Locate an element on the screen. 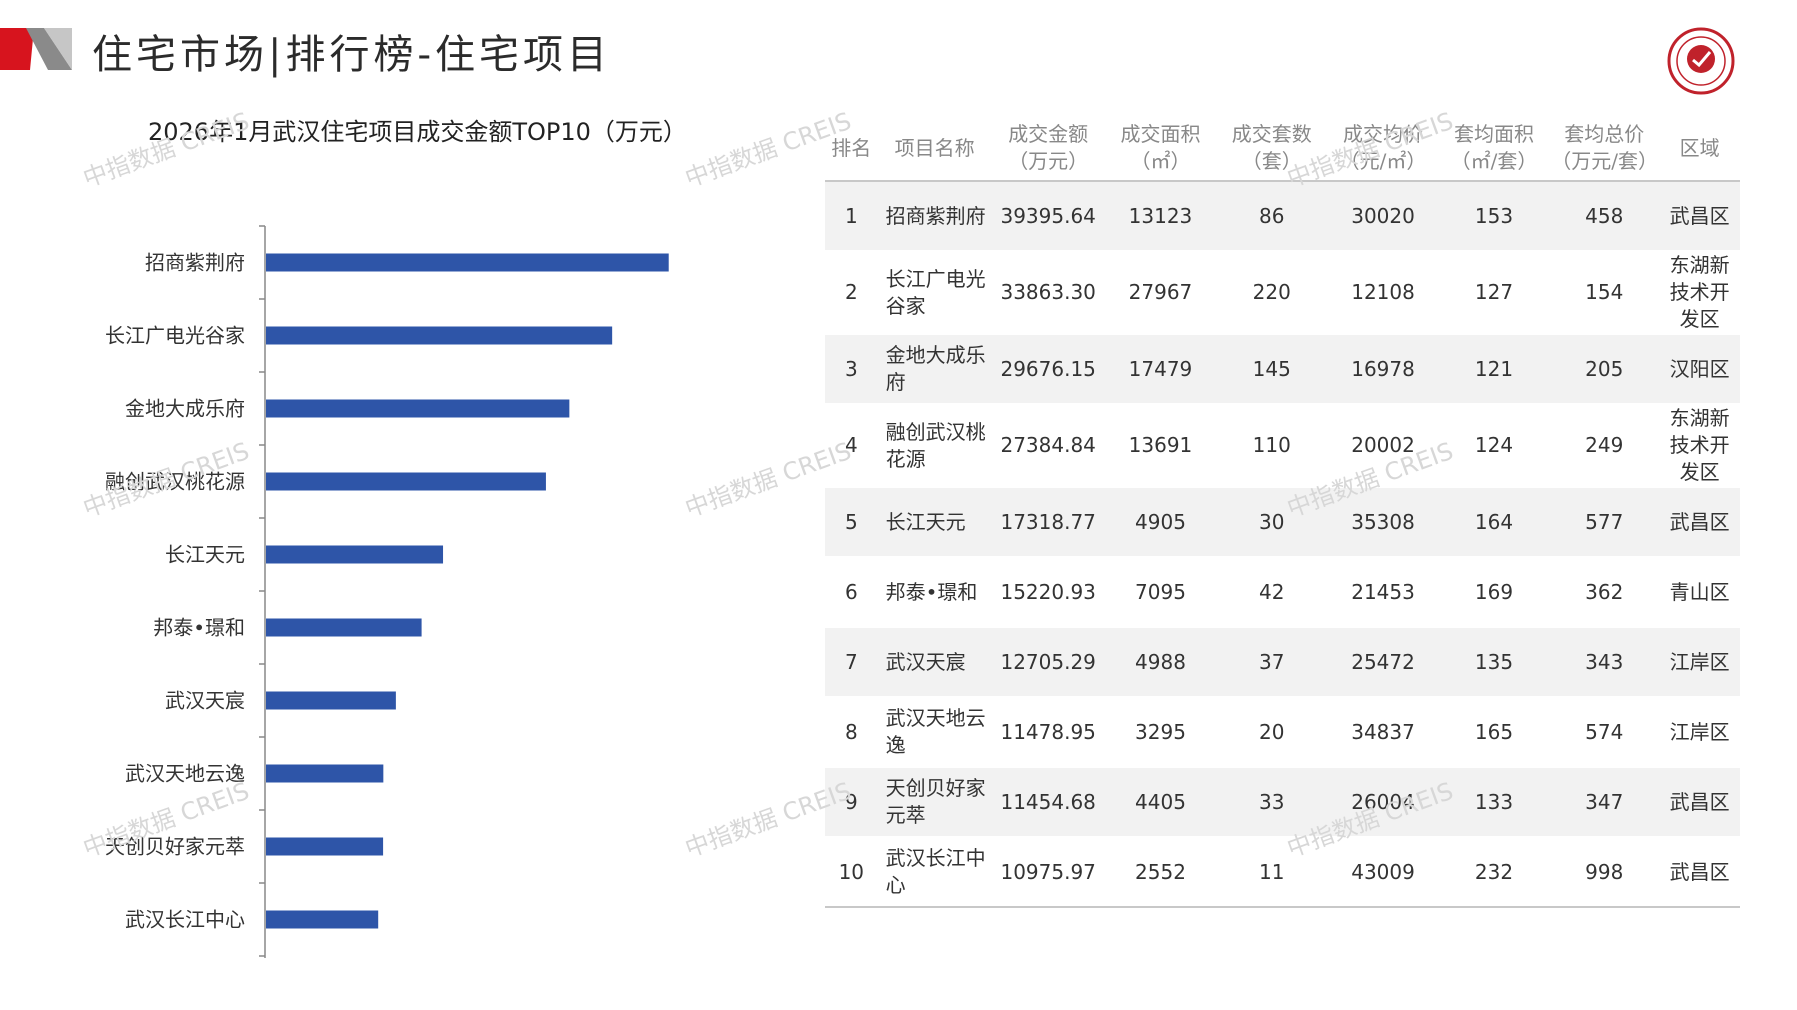 The width and height of the screenshot is (1797, 1010). table-cell: 15220.93 is located at coordinates (1048, 591).